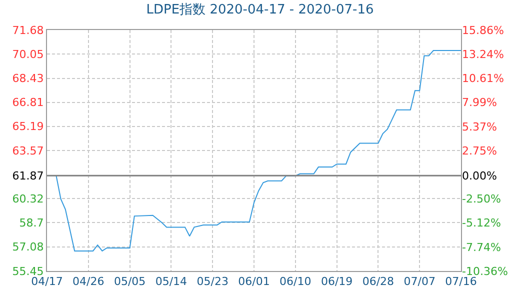 The image size is (520, 300). I want to click on x-tick-label: 06/01, so click(254, 281).